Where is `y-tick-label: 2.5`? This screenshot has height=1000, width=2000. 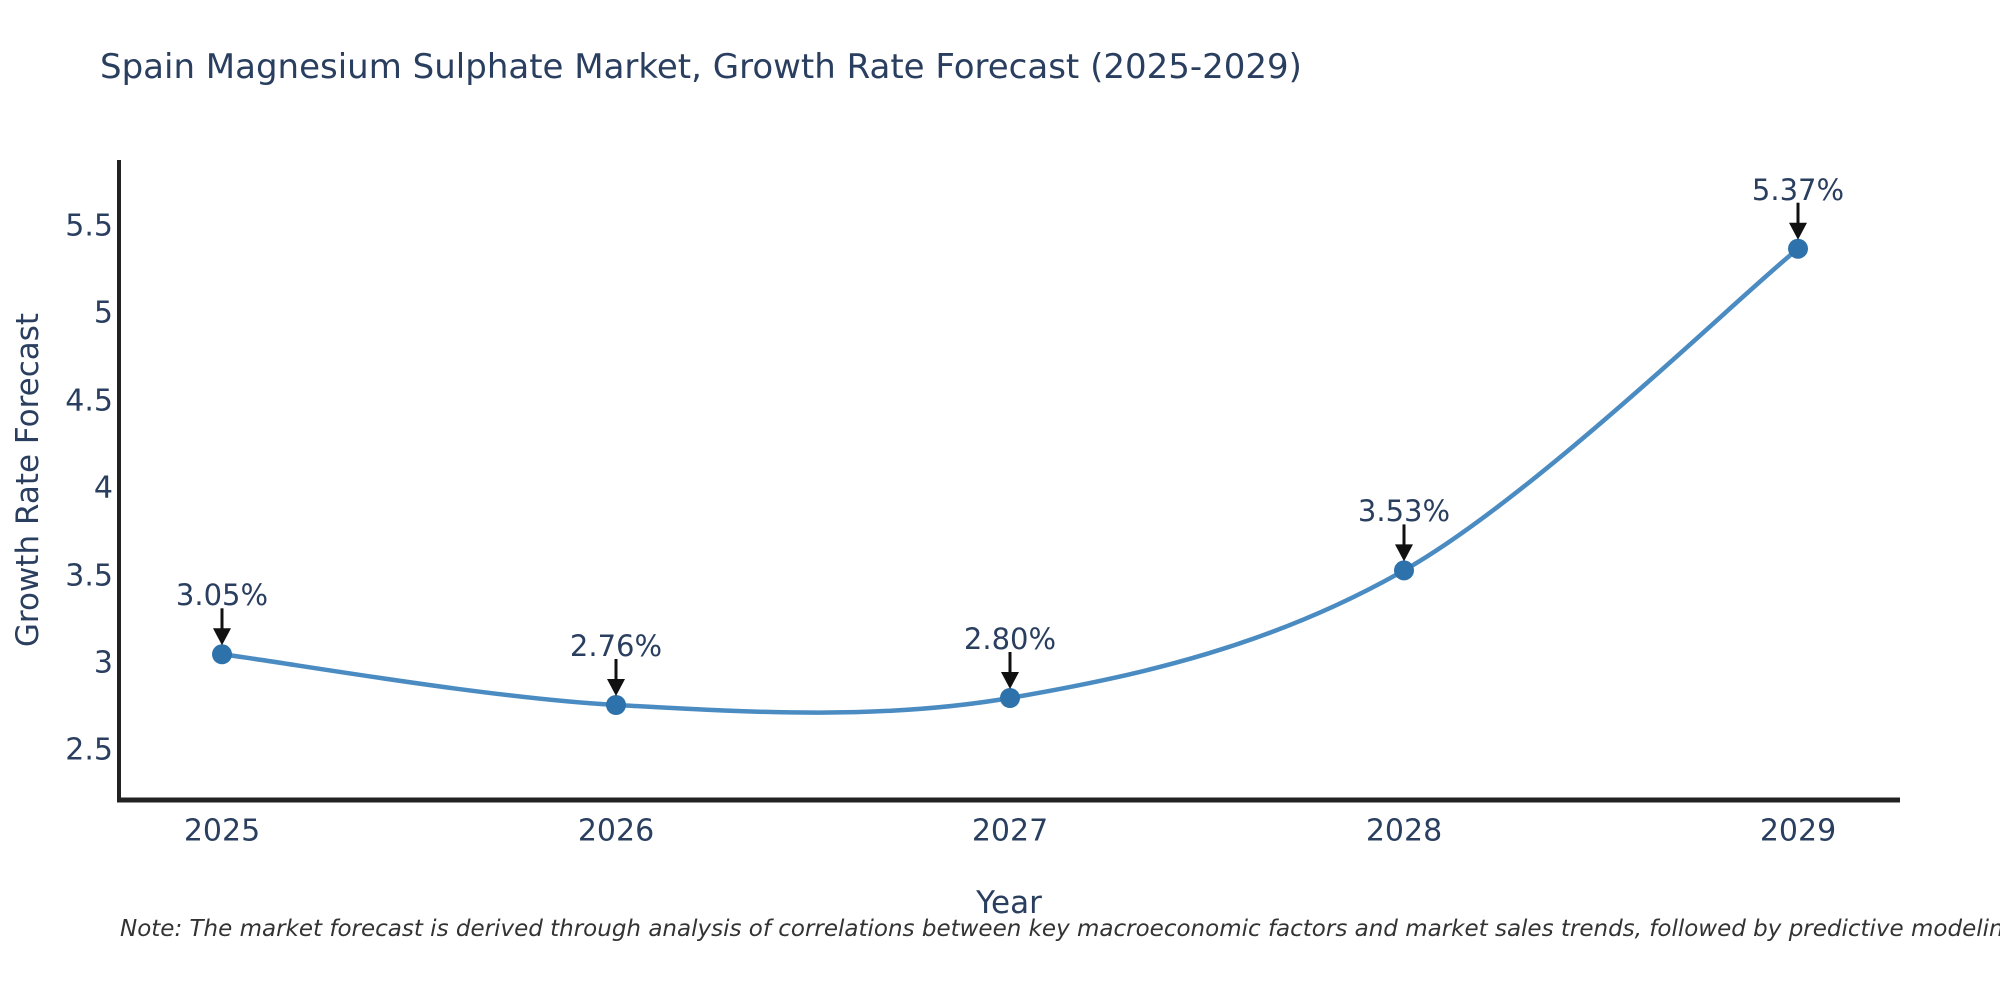 y-tick-label: 2.5 is located at coordinates (89, 750).